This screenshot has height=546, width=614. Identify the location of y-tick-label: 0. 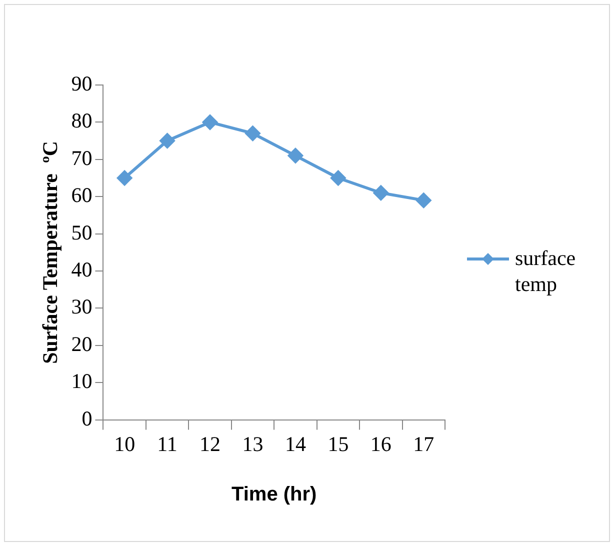
(87, 418).